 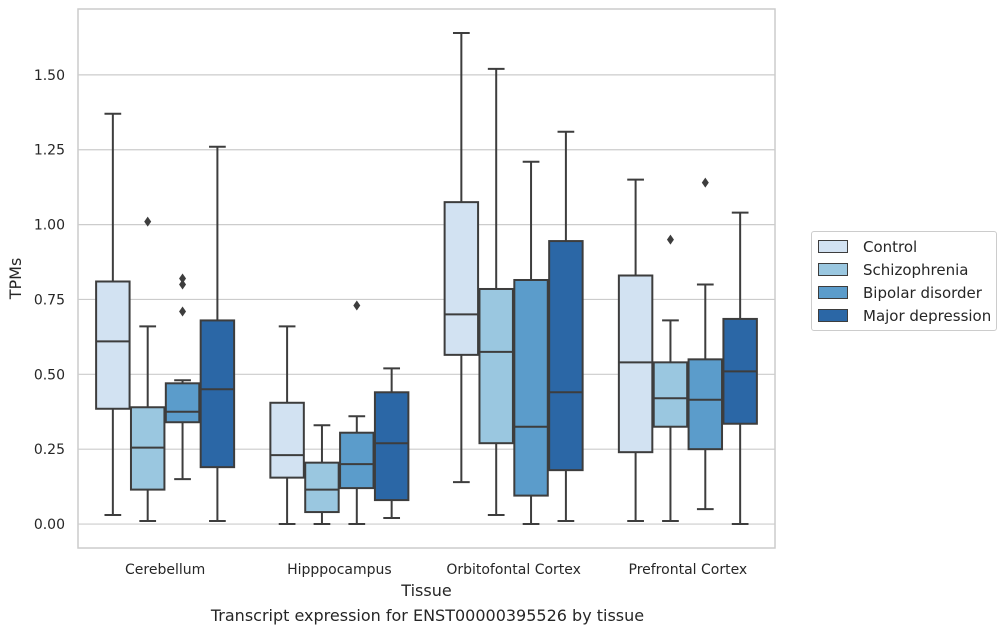 What do you see at coordinates (49, 226) in the screenshot?
I see `y-tick-label: 1.00` at bounding box center [49, 226].